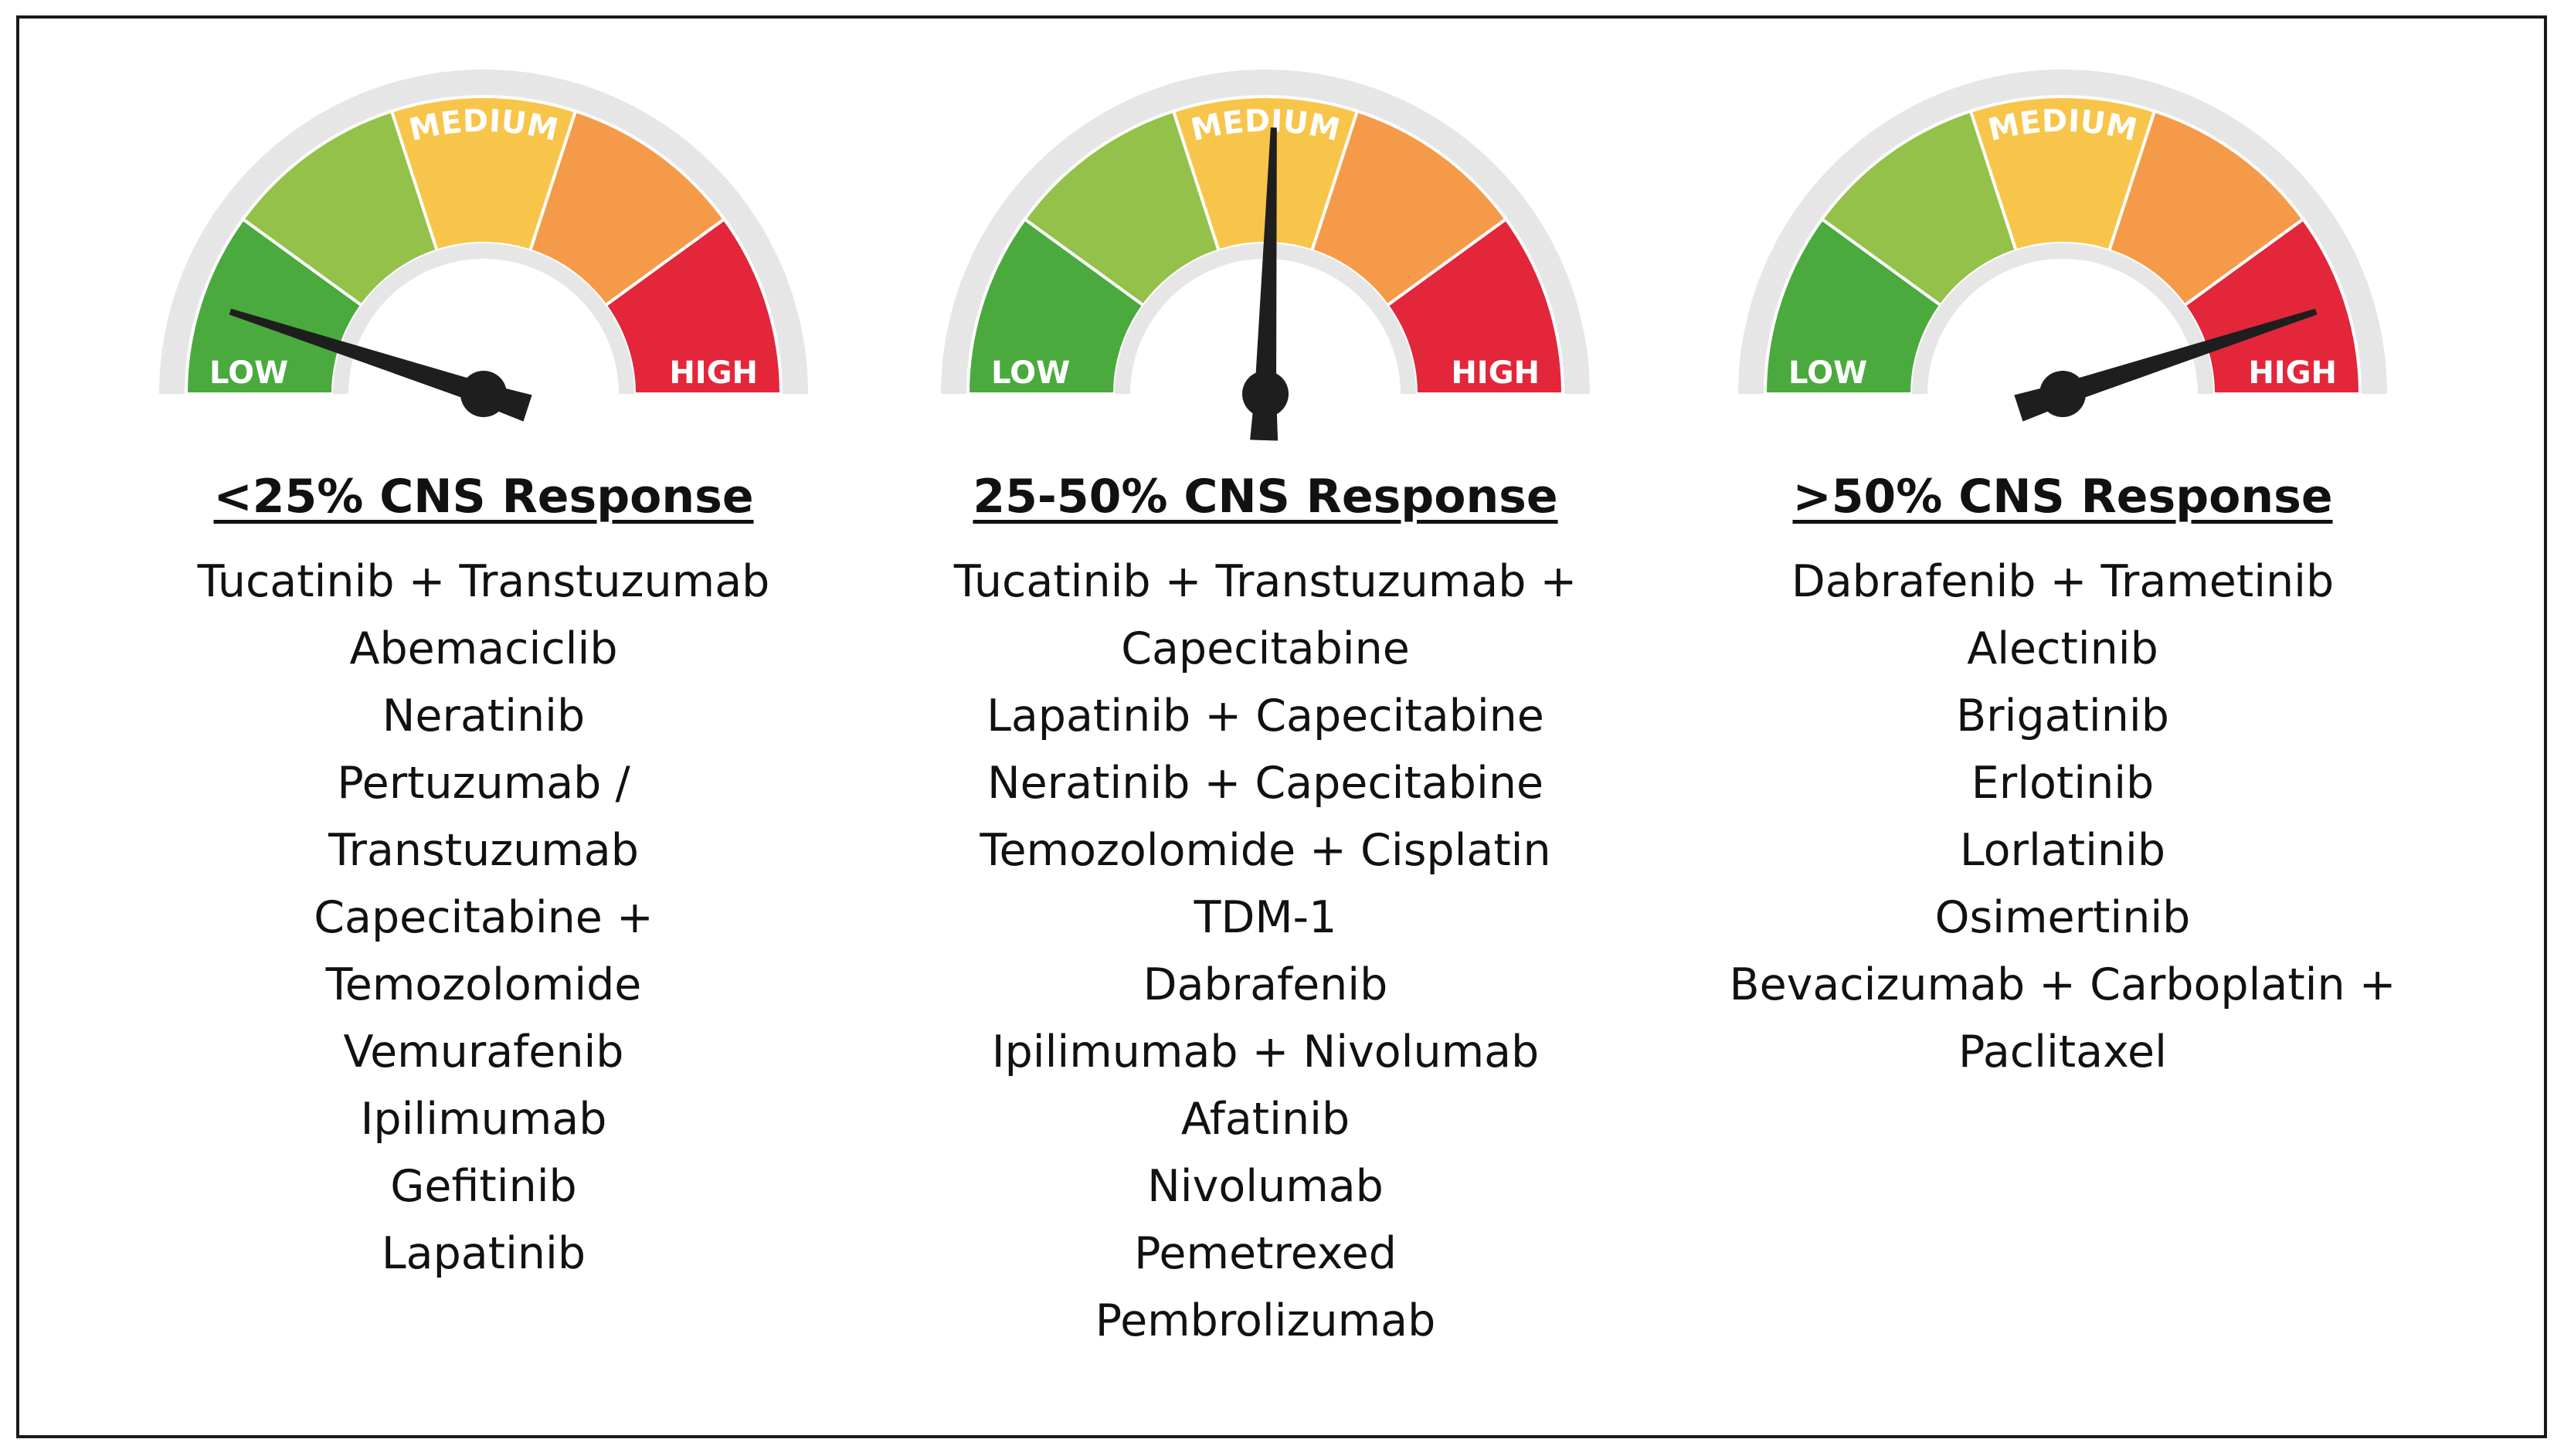 The image size is (2564, 1456). What do you see at coordinates (1265, 784) in the screenshot?
I see `drug-item: Neratinib + Capecitabine` at bounding box center [1265, 784].